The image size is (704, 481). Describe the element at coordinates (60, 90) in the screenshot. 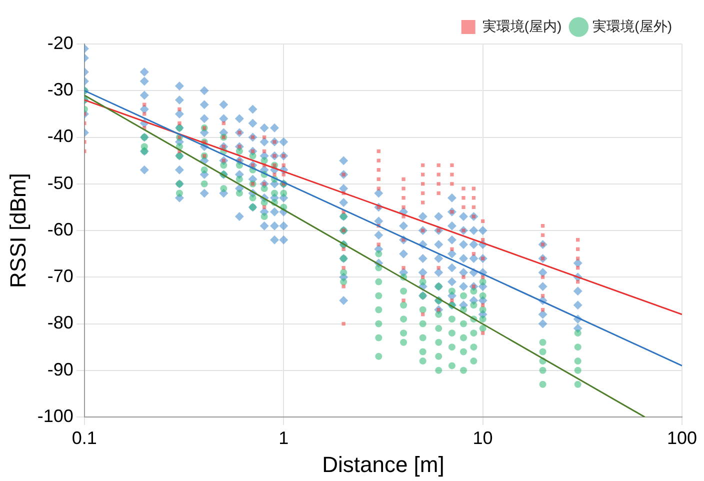

I see `y-tick-label: -30` at that location.